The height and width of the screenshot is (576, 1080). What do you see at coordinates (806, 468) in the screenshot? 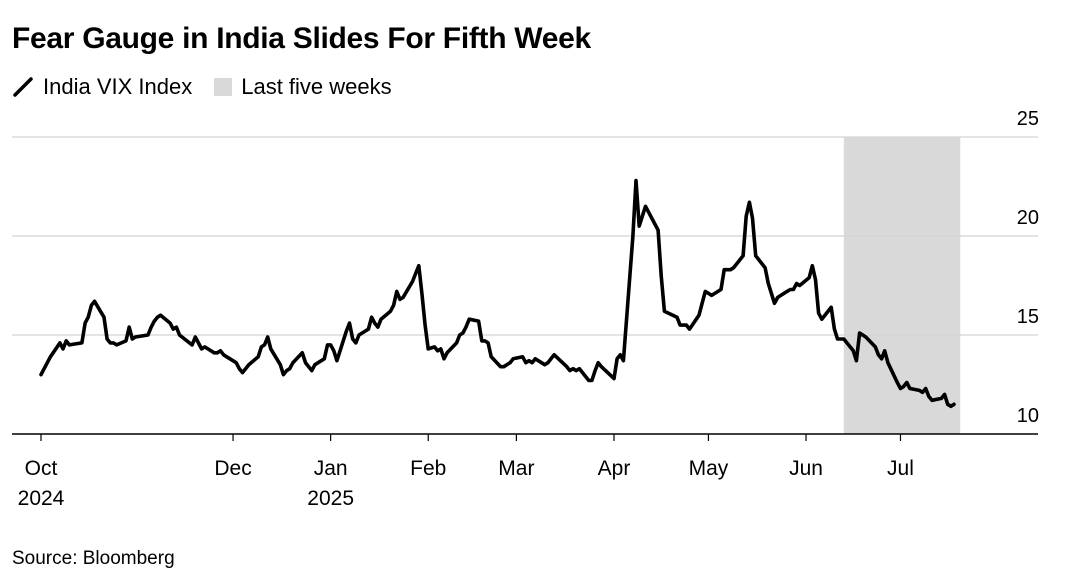
I see `x-tick-label: Jun` at bounding box center [806, 468].